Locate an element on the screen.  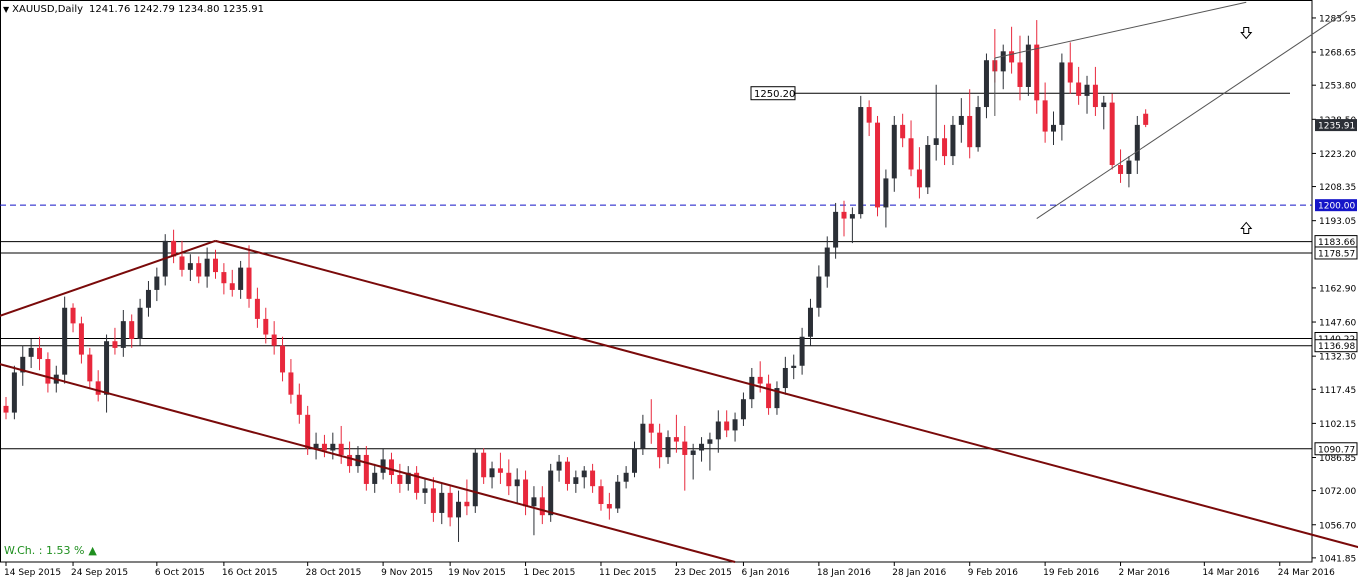
arrow-up-icon is located at coordinates (1246, 227).